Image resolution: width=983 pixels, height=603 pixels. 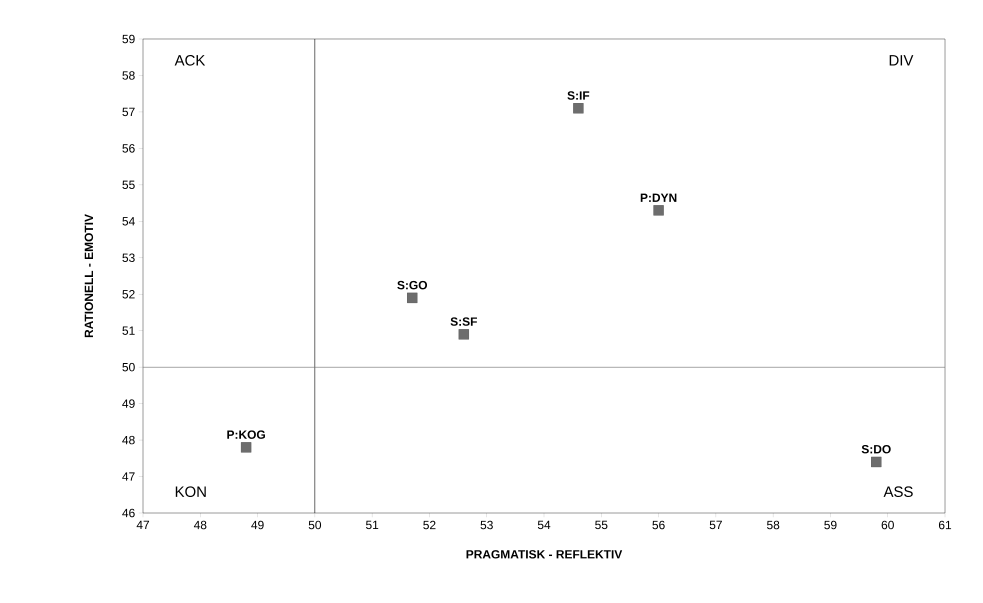 I want to click on y-tick-label: 47, so click(x=128, y=476).